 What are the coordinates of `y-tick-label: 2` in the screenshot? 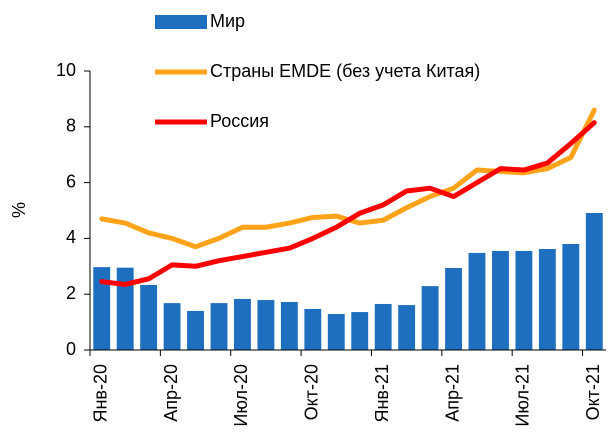 It's located at (71, 293).